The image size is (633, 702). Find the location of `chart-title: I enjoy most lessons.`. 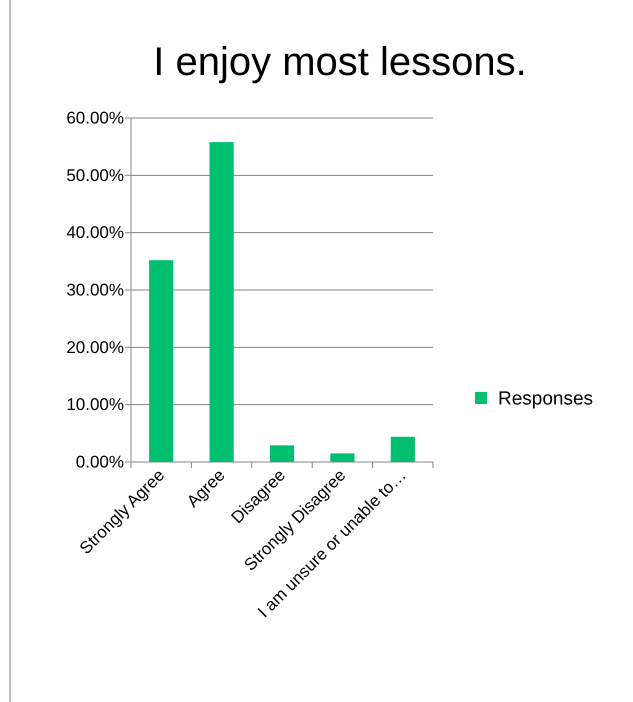

chart-title: I enjoy most lessons. is located at coordinates (340, 62).